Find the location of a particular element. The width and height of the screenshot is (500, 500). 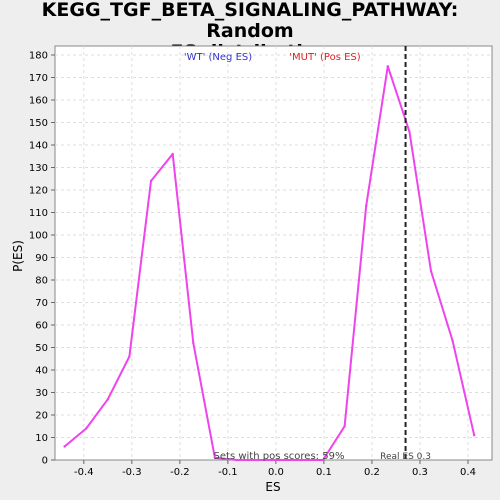

y-tick-label: 170 is located at coordinates (38, 78).